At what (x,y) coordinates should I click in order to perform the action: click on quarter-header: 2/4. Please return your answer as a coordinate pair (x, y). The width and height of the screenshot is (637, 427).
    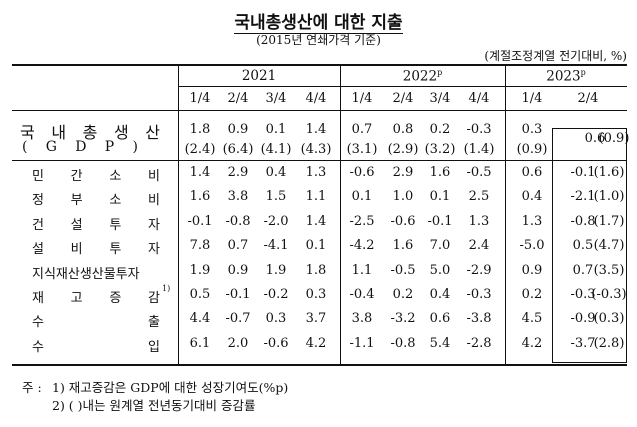
    Looking at the image, I should click on (588, 98).